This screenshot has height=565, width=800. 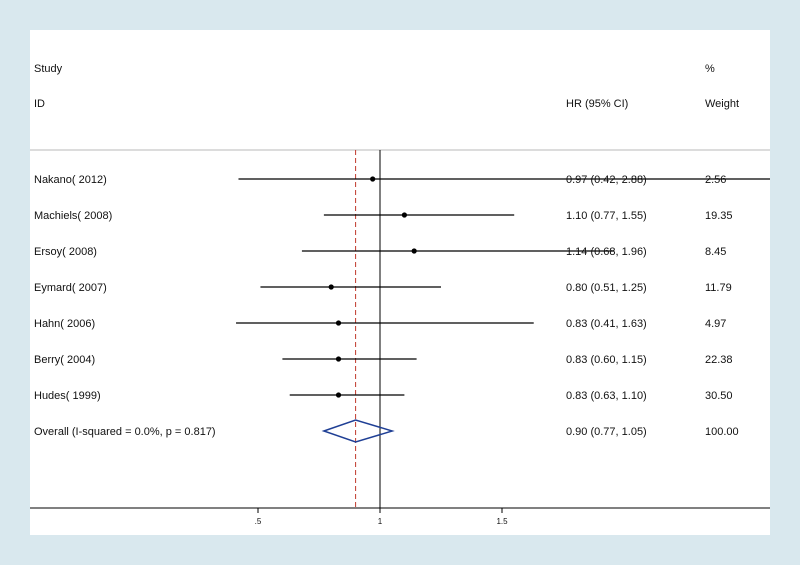 What do you see at coordinates (606, 288) in the screenshot?
I see `hr-ci-value: 0.80 (0.51, 1.25)` at bounding box center [606, 288].